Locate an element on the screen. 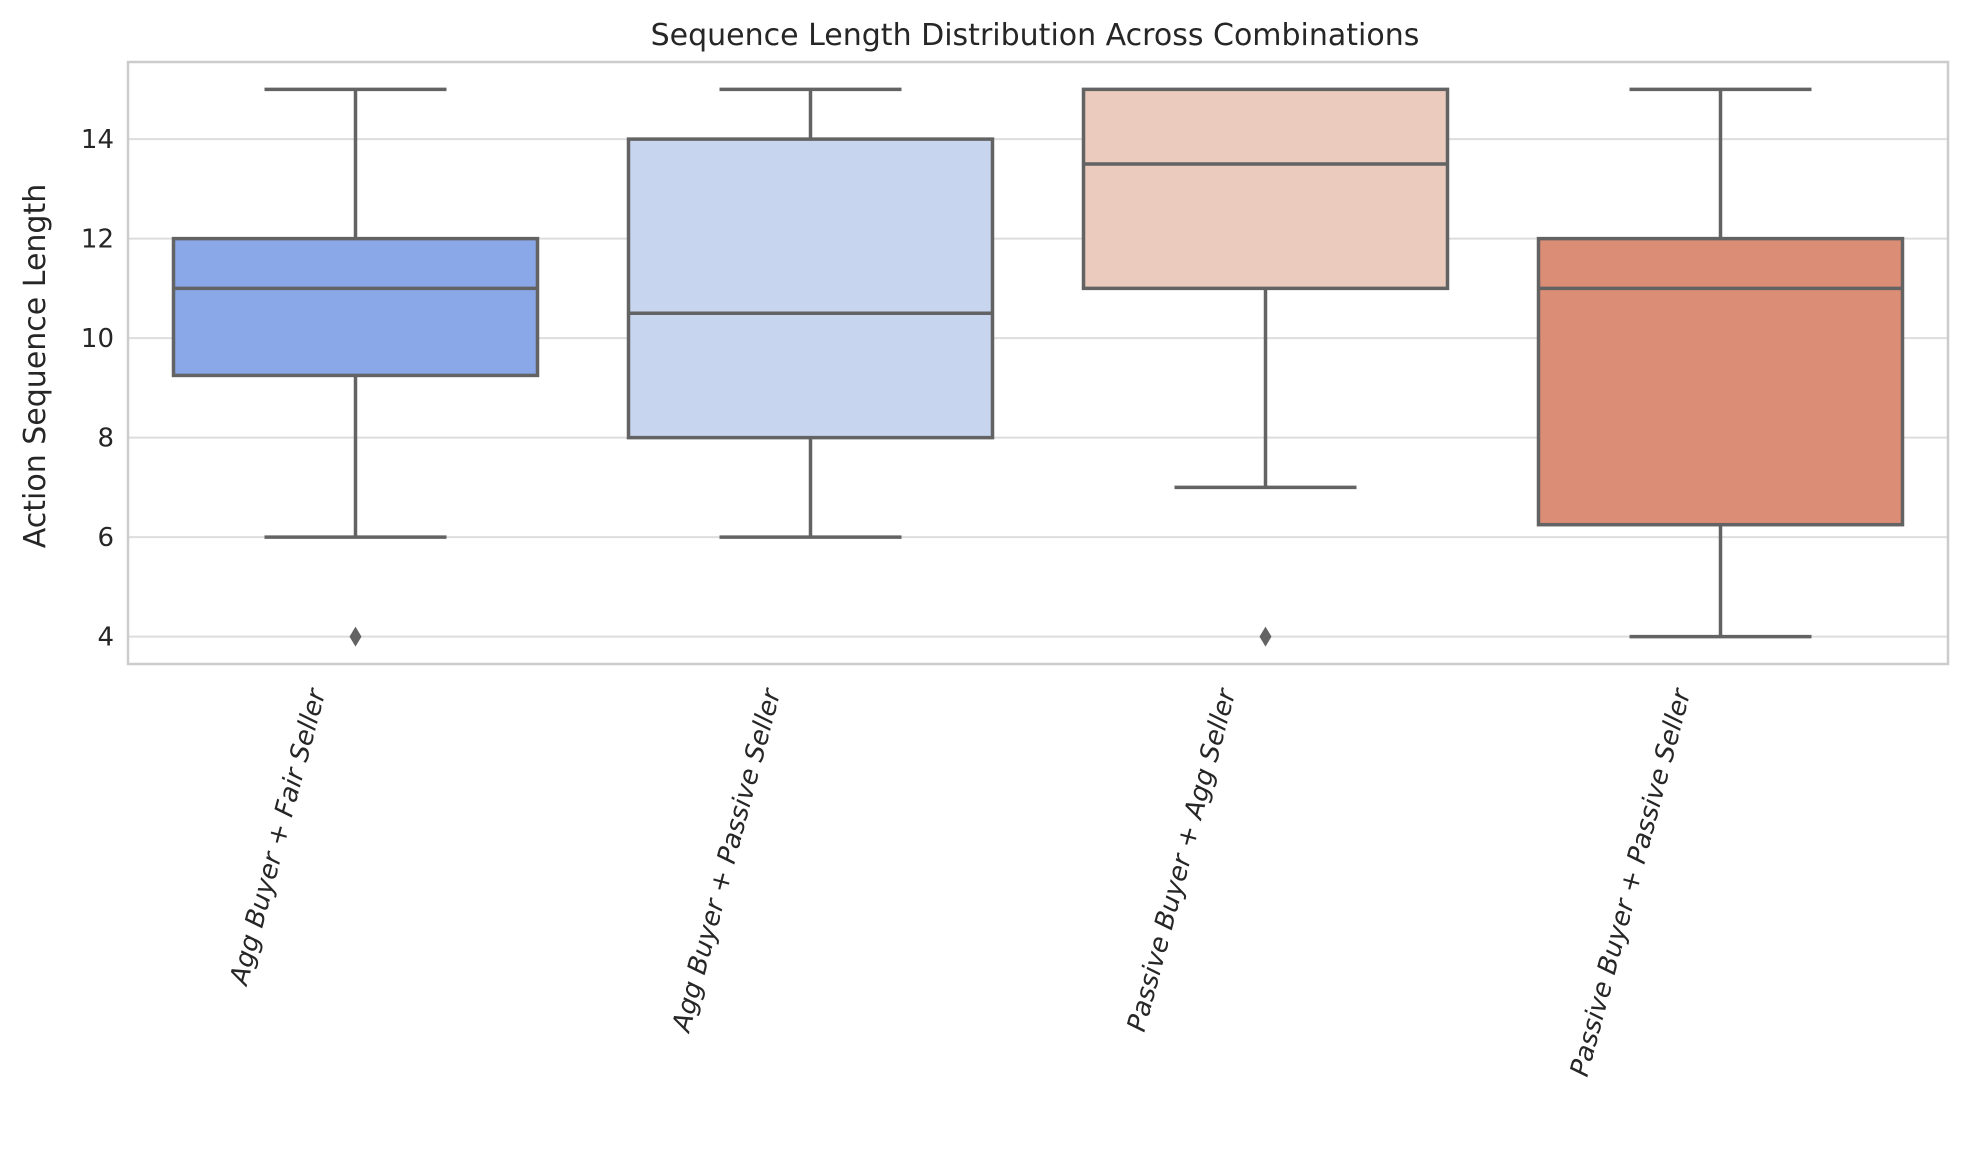  y-tick-label: 8 is located at coordinates (105, 439).